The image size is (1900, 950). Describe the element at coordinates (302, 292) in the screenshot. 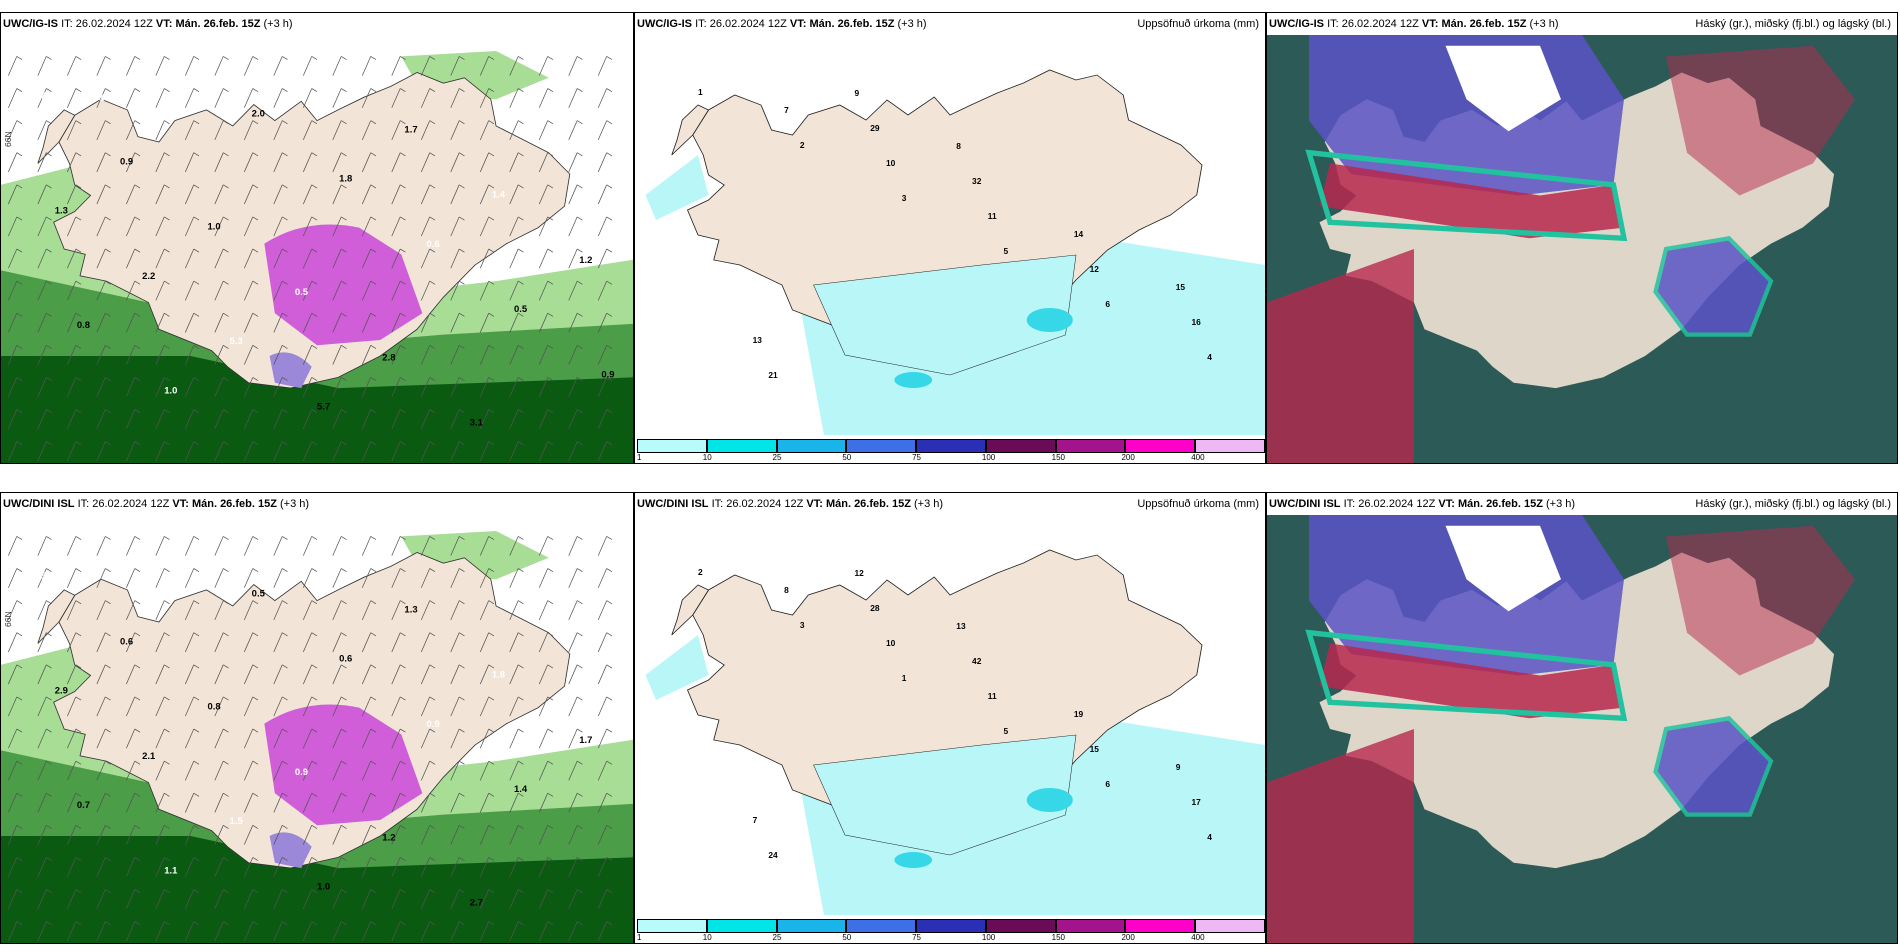

I see `precip-value-label: 0.5` at that location.